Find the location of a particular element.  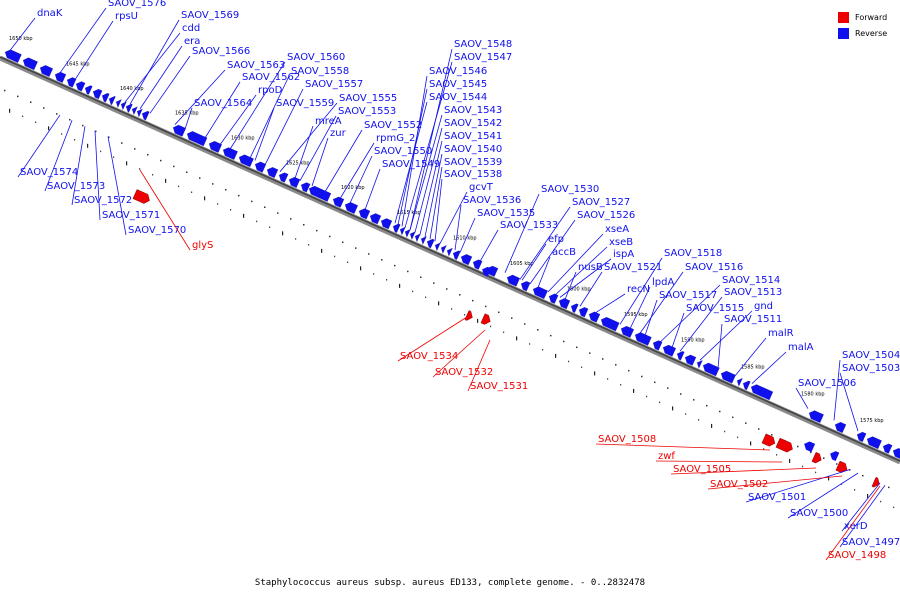

gene-label-SAOV_1513-leader is located at coordinates (701, 324).